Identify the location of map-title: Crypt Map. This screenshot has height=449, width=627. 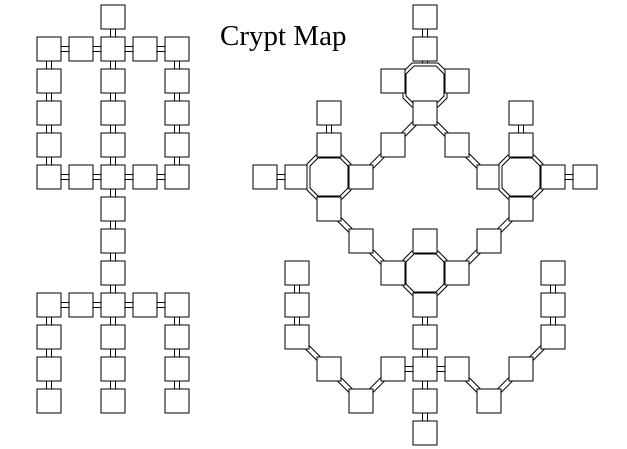
(283, 36).